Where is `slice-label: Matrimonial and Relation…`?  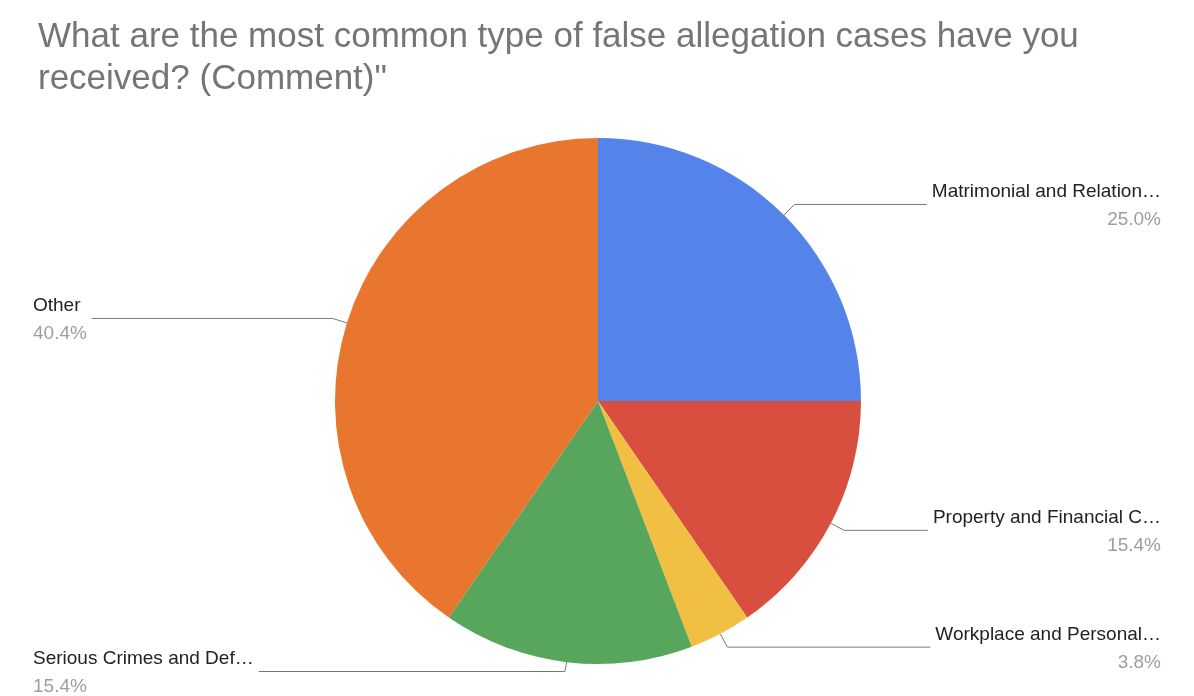 slice-label: Matrimonial and Relation… is located at coordinates (1046, 190).